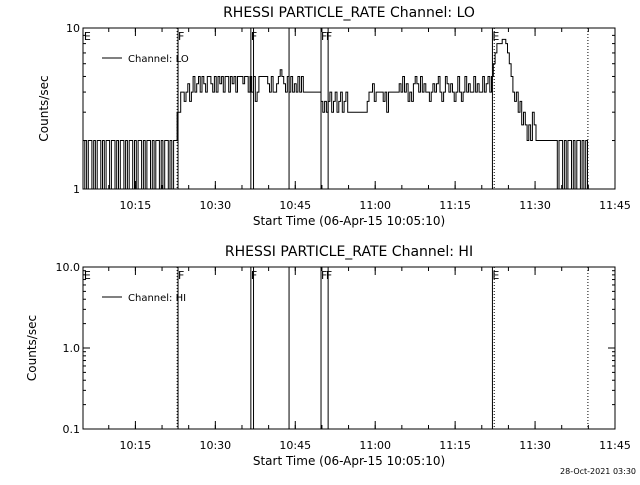 The image size is (640, 485). What do you see at coordinates (157, 298) in the screenshot?
I see `legend-label: Channel: HI` at bounding box center [157, 298].